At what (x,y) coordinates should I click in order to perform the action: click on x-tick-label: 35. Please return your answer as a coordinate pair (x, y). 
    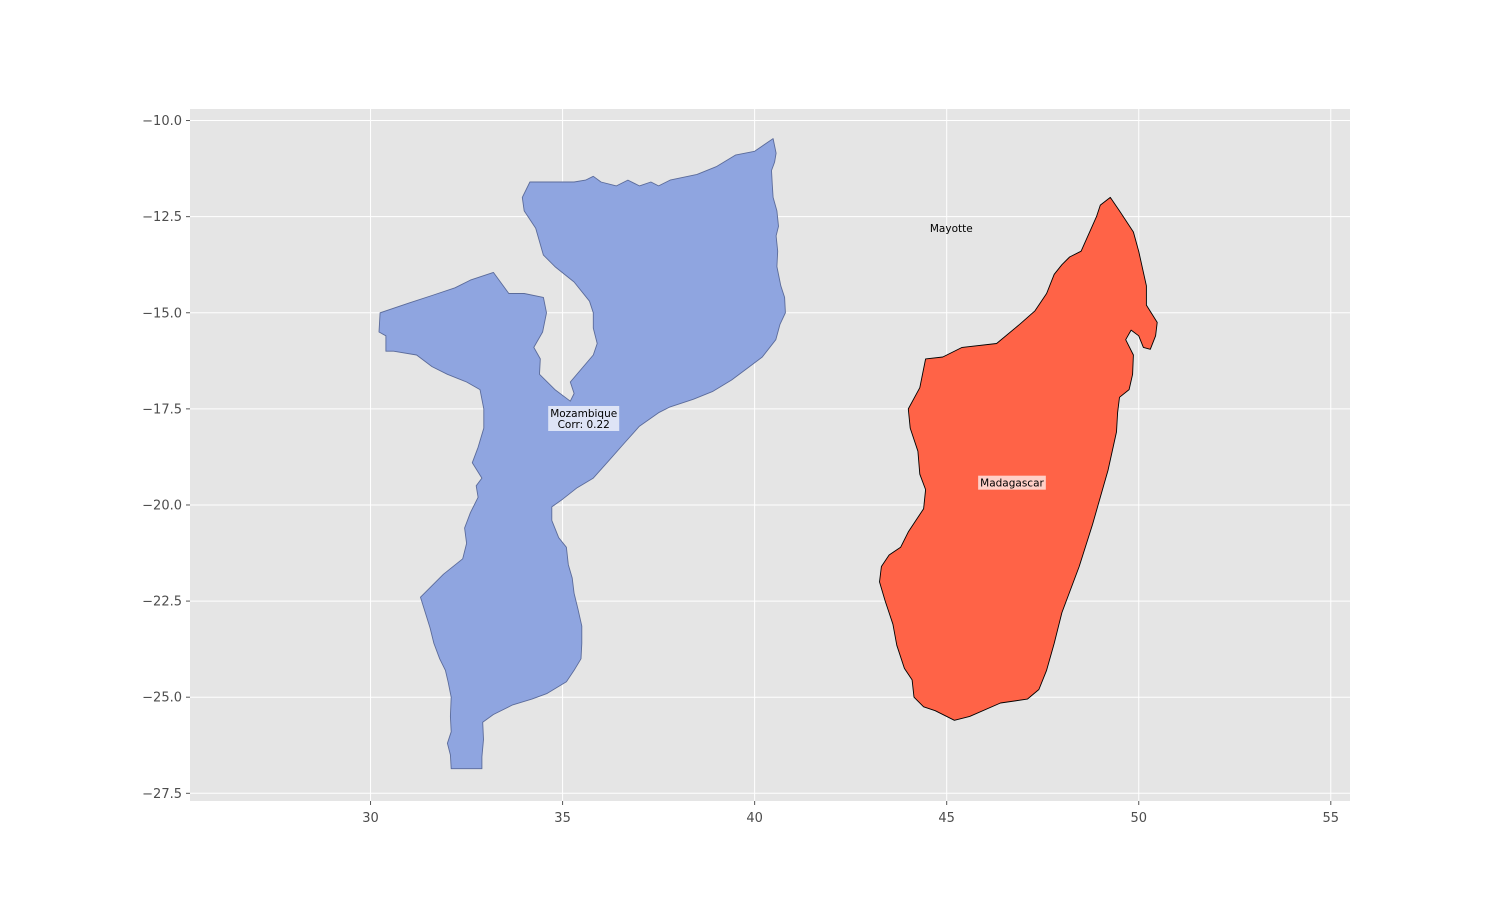
    Looking at the image, I should click on (562, 818).